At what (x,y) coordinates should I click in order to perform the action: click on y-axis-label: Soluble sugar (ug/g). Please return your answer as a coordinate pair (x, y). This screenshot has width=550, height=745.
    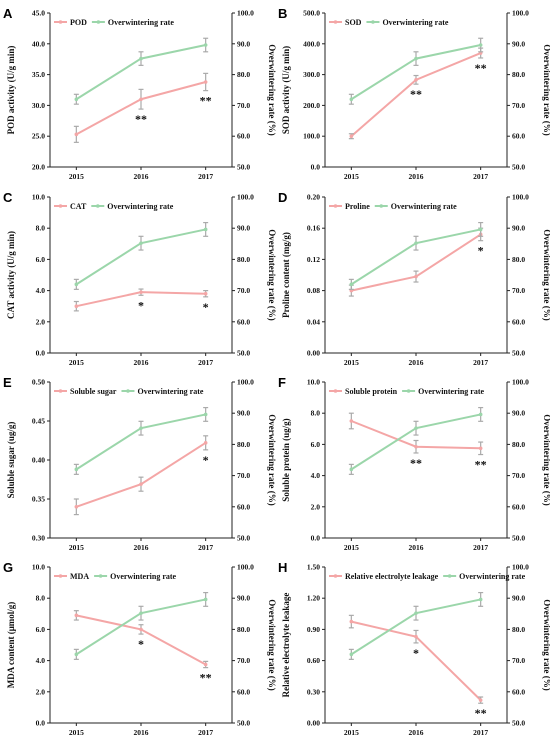
    Looking at the image, I should click on (11, 460).